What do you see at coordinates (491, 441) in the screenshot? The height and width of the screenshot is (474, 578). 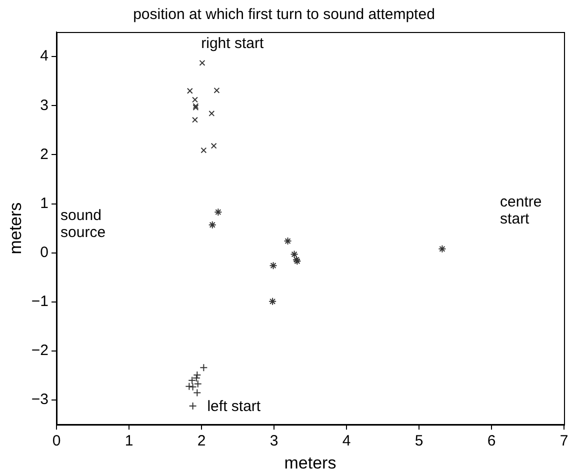 I see `x-tick-label: 6` at bounding box center [491, 441].